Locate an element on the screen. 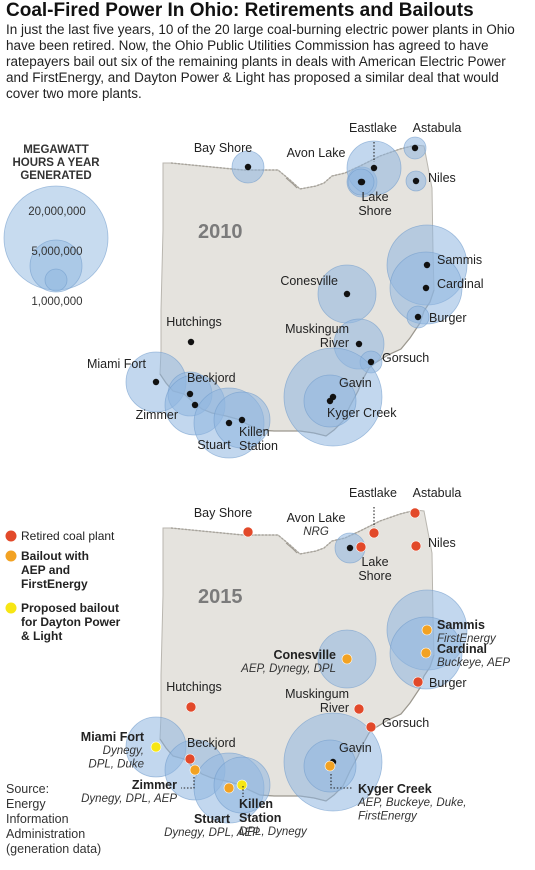 The height and width of the screenshot is (870, 535). p2015-avon-lake-label: Avon Lake is located at coordinates (316, 518).